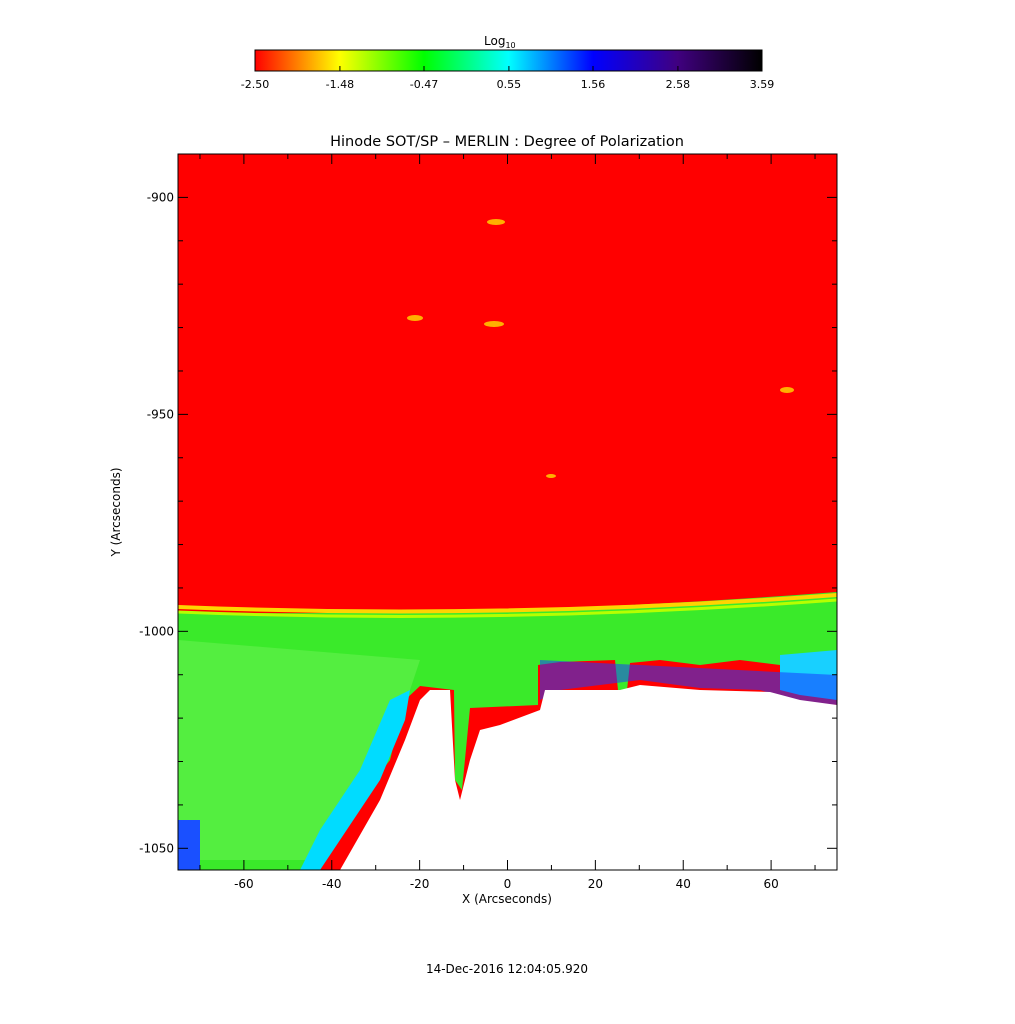 Image resolution: width=1015 pixels, height=1024 pixels. What do you see at coordinates (160, 197) in the screenshot?
I see `y-tick-label: -900` at bounding box center [160, 197].